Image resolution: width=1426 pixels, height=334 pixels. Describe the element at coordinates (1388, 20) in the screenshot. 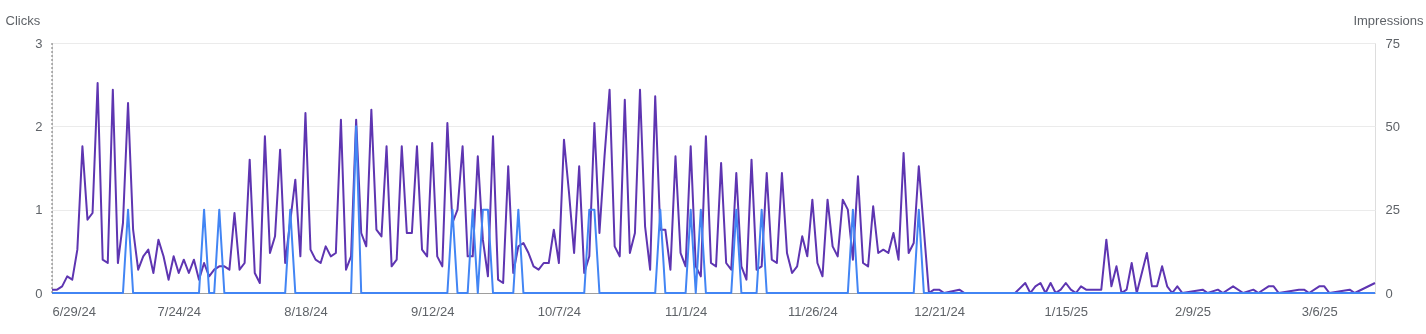

I see `y2-axis-title: Impressions` at that location.